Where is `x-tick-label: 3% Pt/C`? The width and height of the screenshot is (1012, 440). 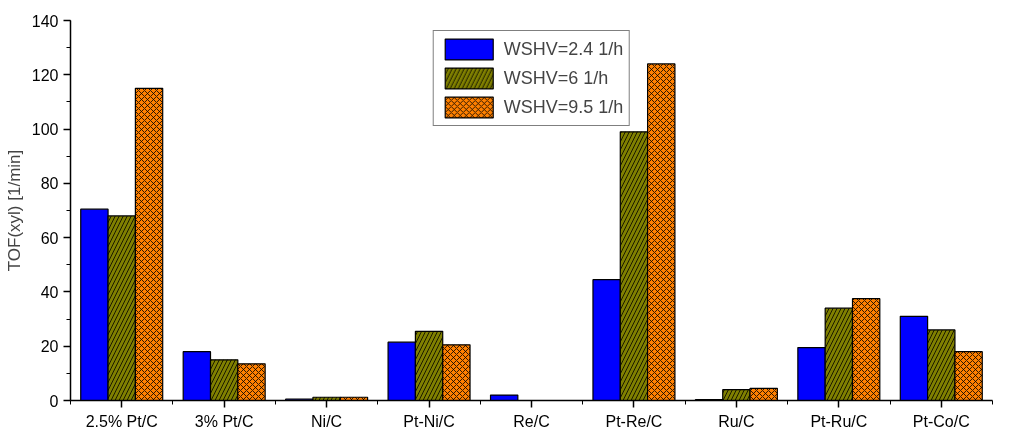 x-tick-label: 3% Pt/C is located at coordinates (224, 421).